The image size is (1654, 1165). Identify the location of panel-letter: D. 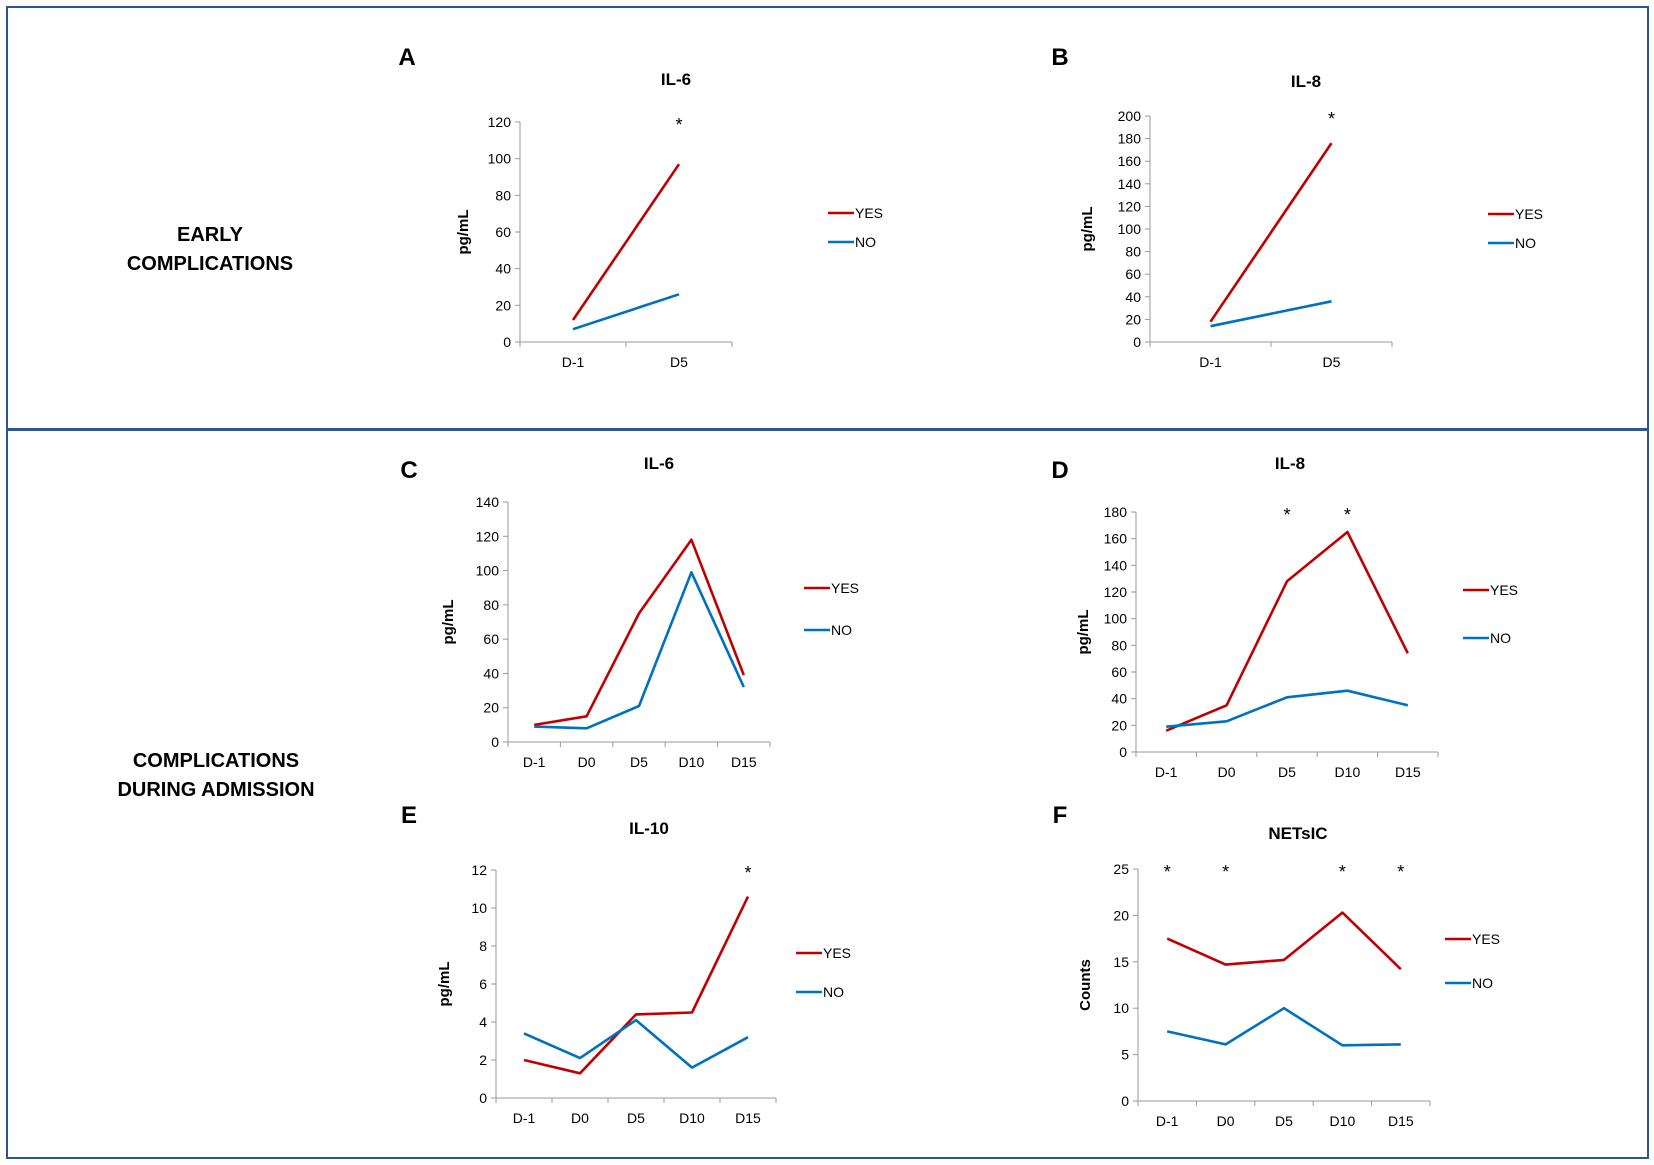
(1059, 470).